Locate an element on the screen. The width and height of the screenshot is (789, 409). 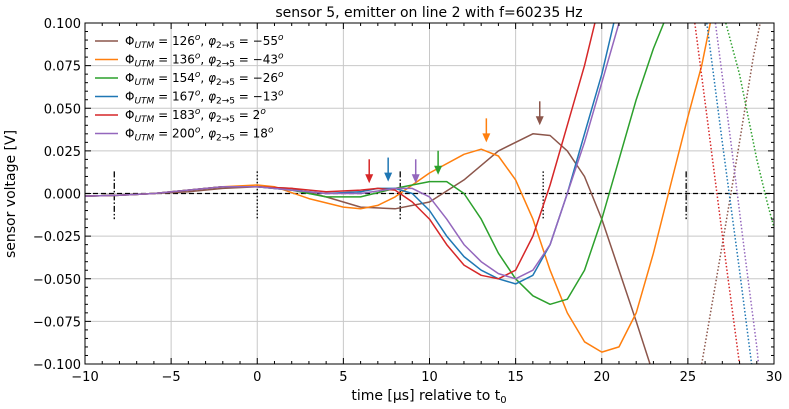
legend-label-2: ΦUTM = 136o, φ2→5 = −43o is located at coordinates (204, 61).